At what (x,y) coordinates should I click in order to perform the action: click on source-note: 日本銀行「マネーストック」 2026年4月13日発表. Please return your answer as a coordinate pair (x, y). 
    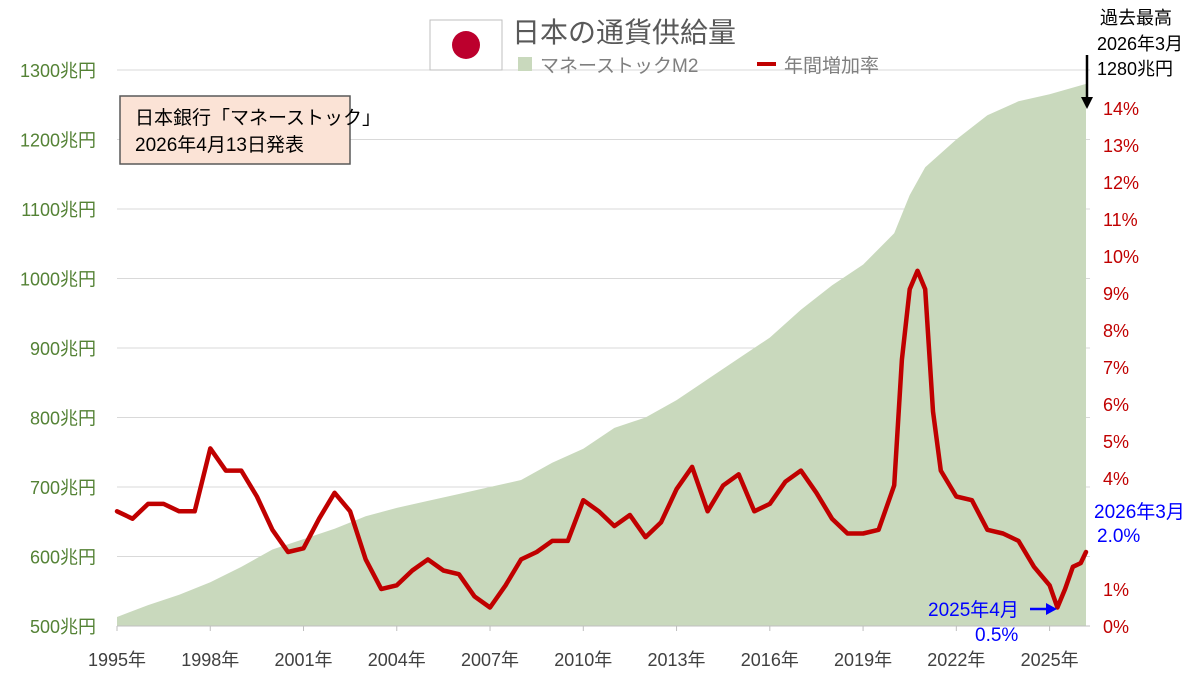
    Looking at the image, I should click on (250, 130).